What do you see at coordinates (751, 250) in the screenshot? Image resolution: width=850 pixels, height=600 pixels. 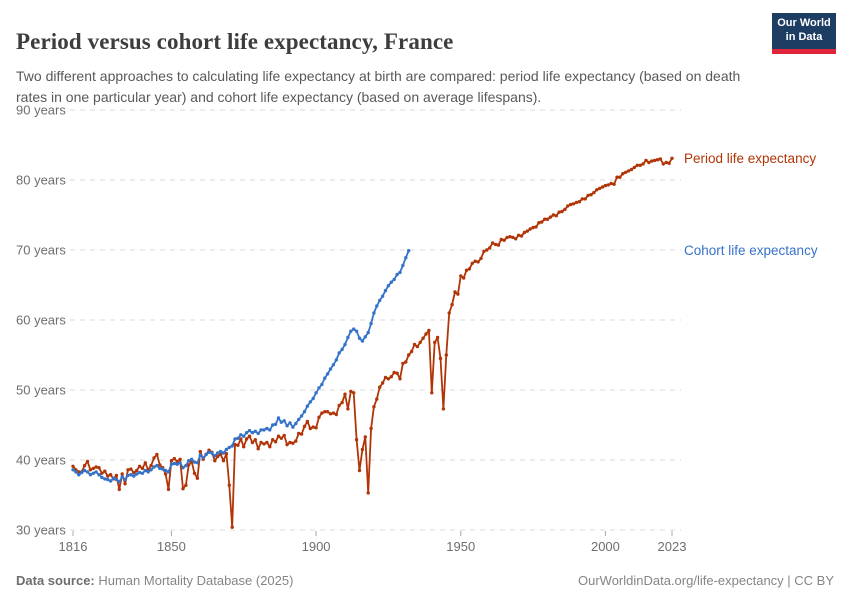 I see `cohort-series-label: Cohort life expectancy` at bounding box center [751, 250].